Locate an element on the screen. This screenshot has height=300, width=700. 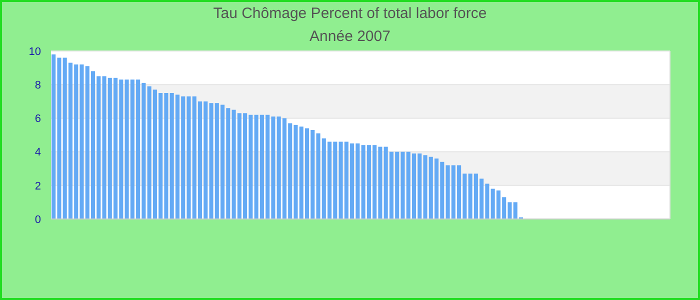
y-tick-label: 4 is located at coordinates (37, 152).